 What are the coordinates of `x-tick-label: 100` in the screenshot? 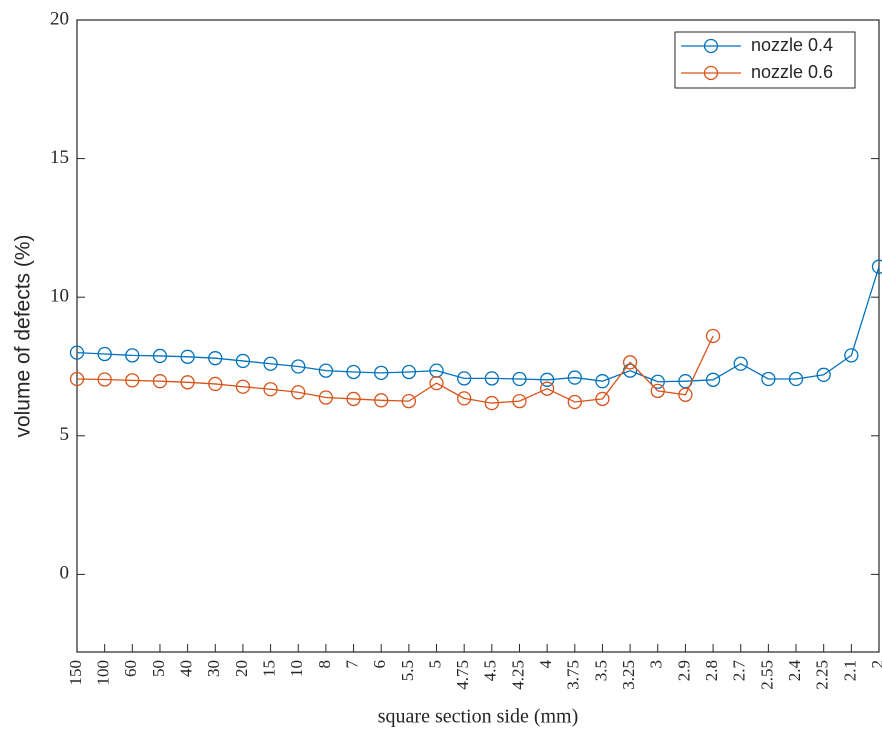 It's located at (103, 673).